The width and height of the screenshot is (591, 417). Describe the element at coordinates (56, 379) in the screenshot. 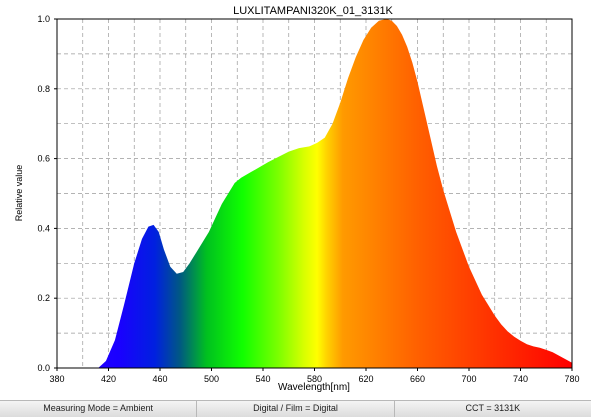

I see `x-tick-label: 380` at that location.